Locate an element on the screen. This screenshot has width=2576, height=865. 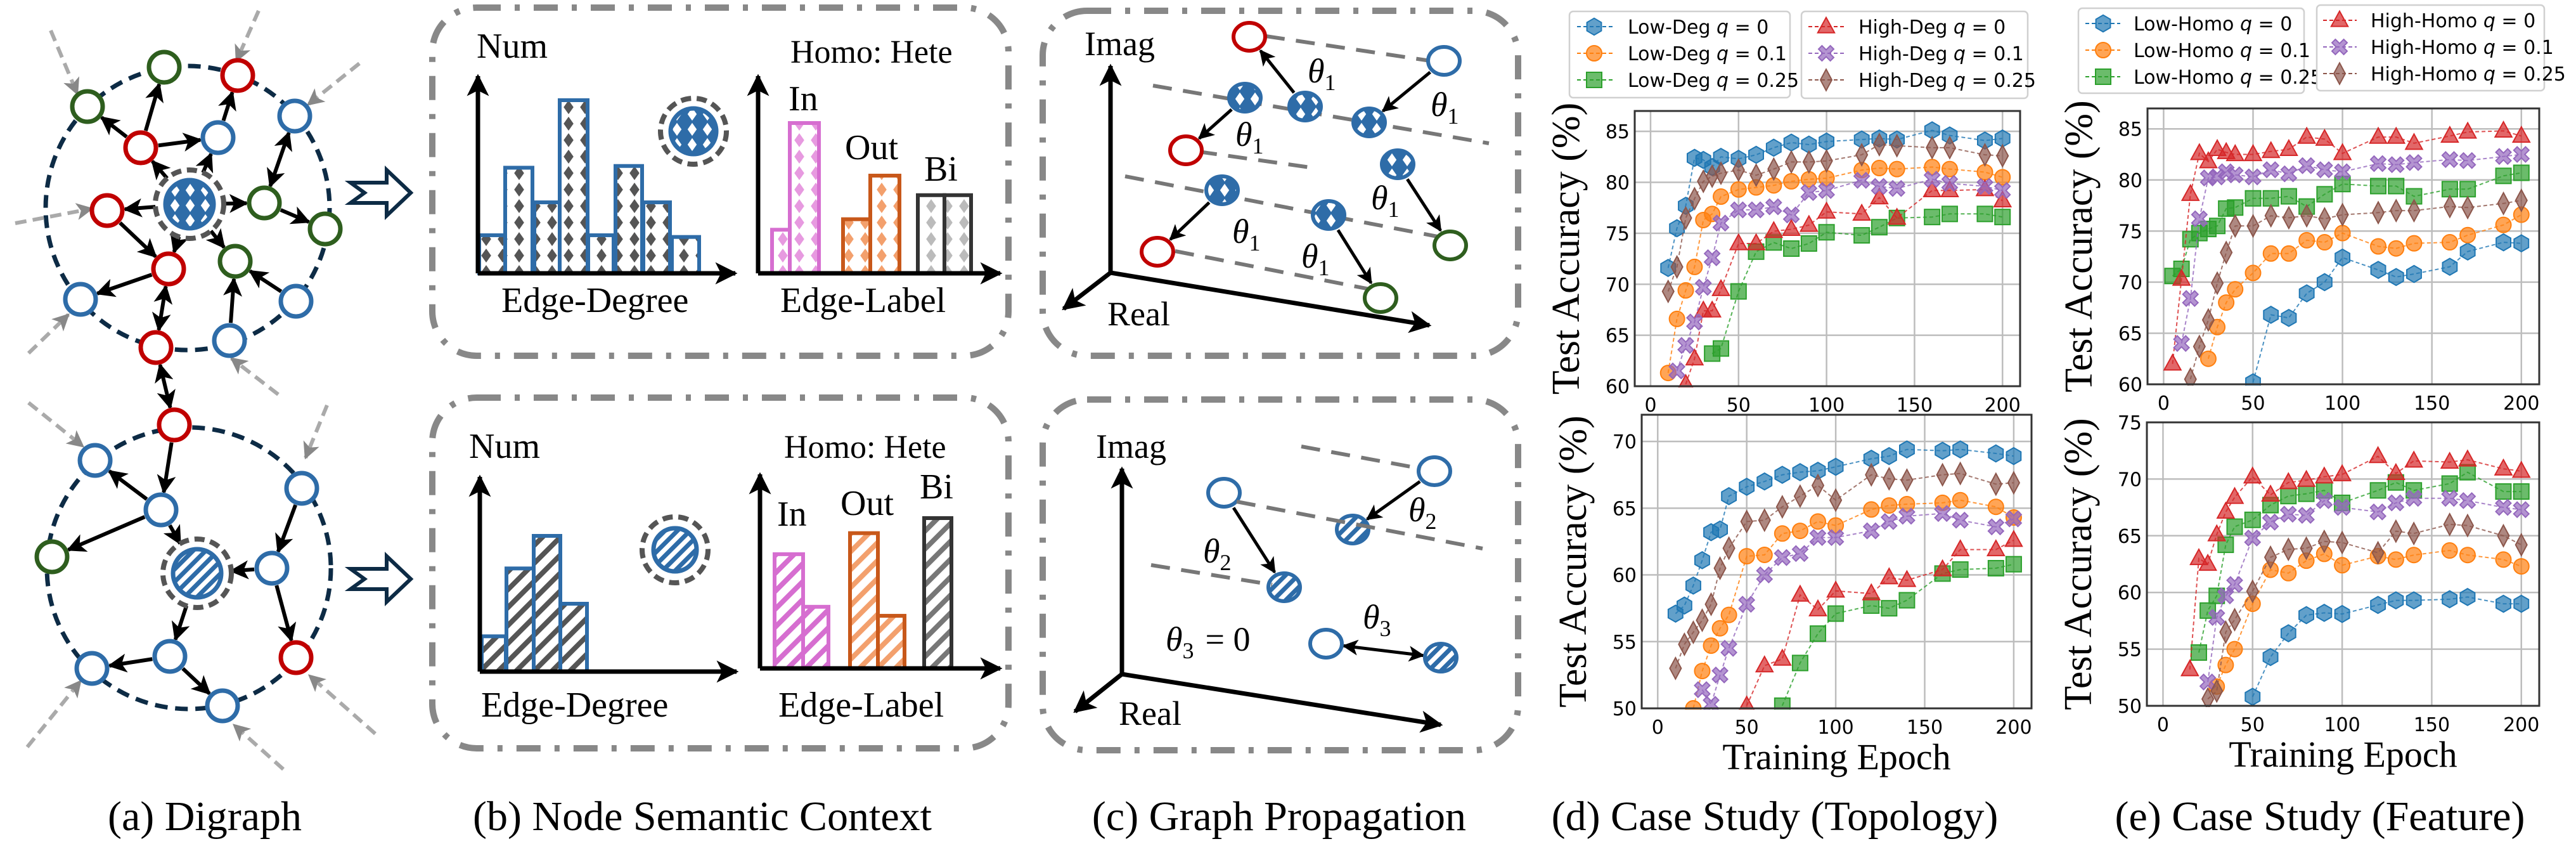
in-edge-bar is located at coordinates (781, 251).